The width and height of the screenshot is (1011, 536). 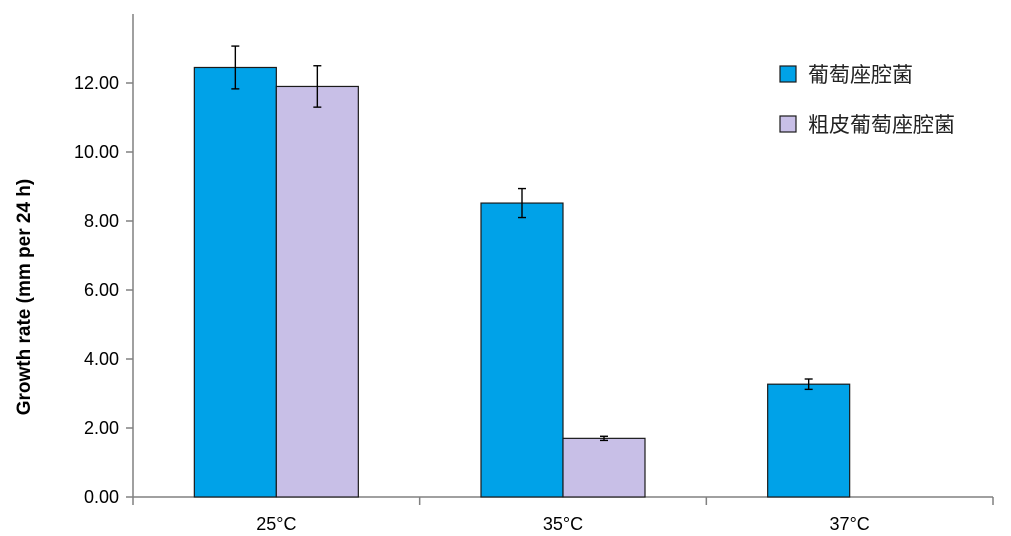 What do you see at coordinates (881, 125) in the screenshot?
I see `legend-label: 粗皮葡萄座腔菌` at bounding box center [881, 125].